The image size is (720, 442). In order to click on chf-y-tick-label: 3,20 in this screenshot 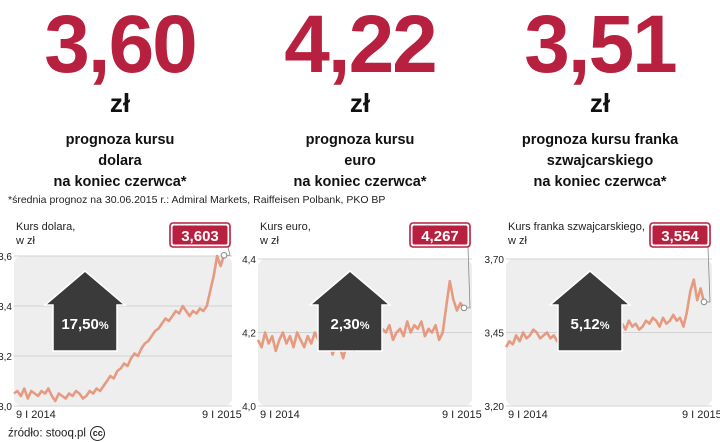, I will do `click(495, 407)`.